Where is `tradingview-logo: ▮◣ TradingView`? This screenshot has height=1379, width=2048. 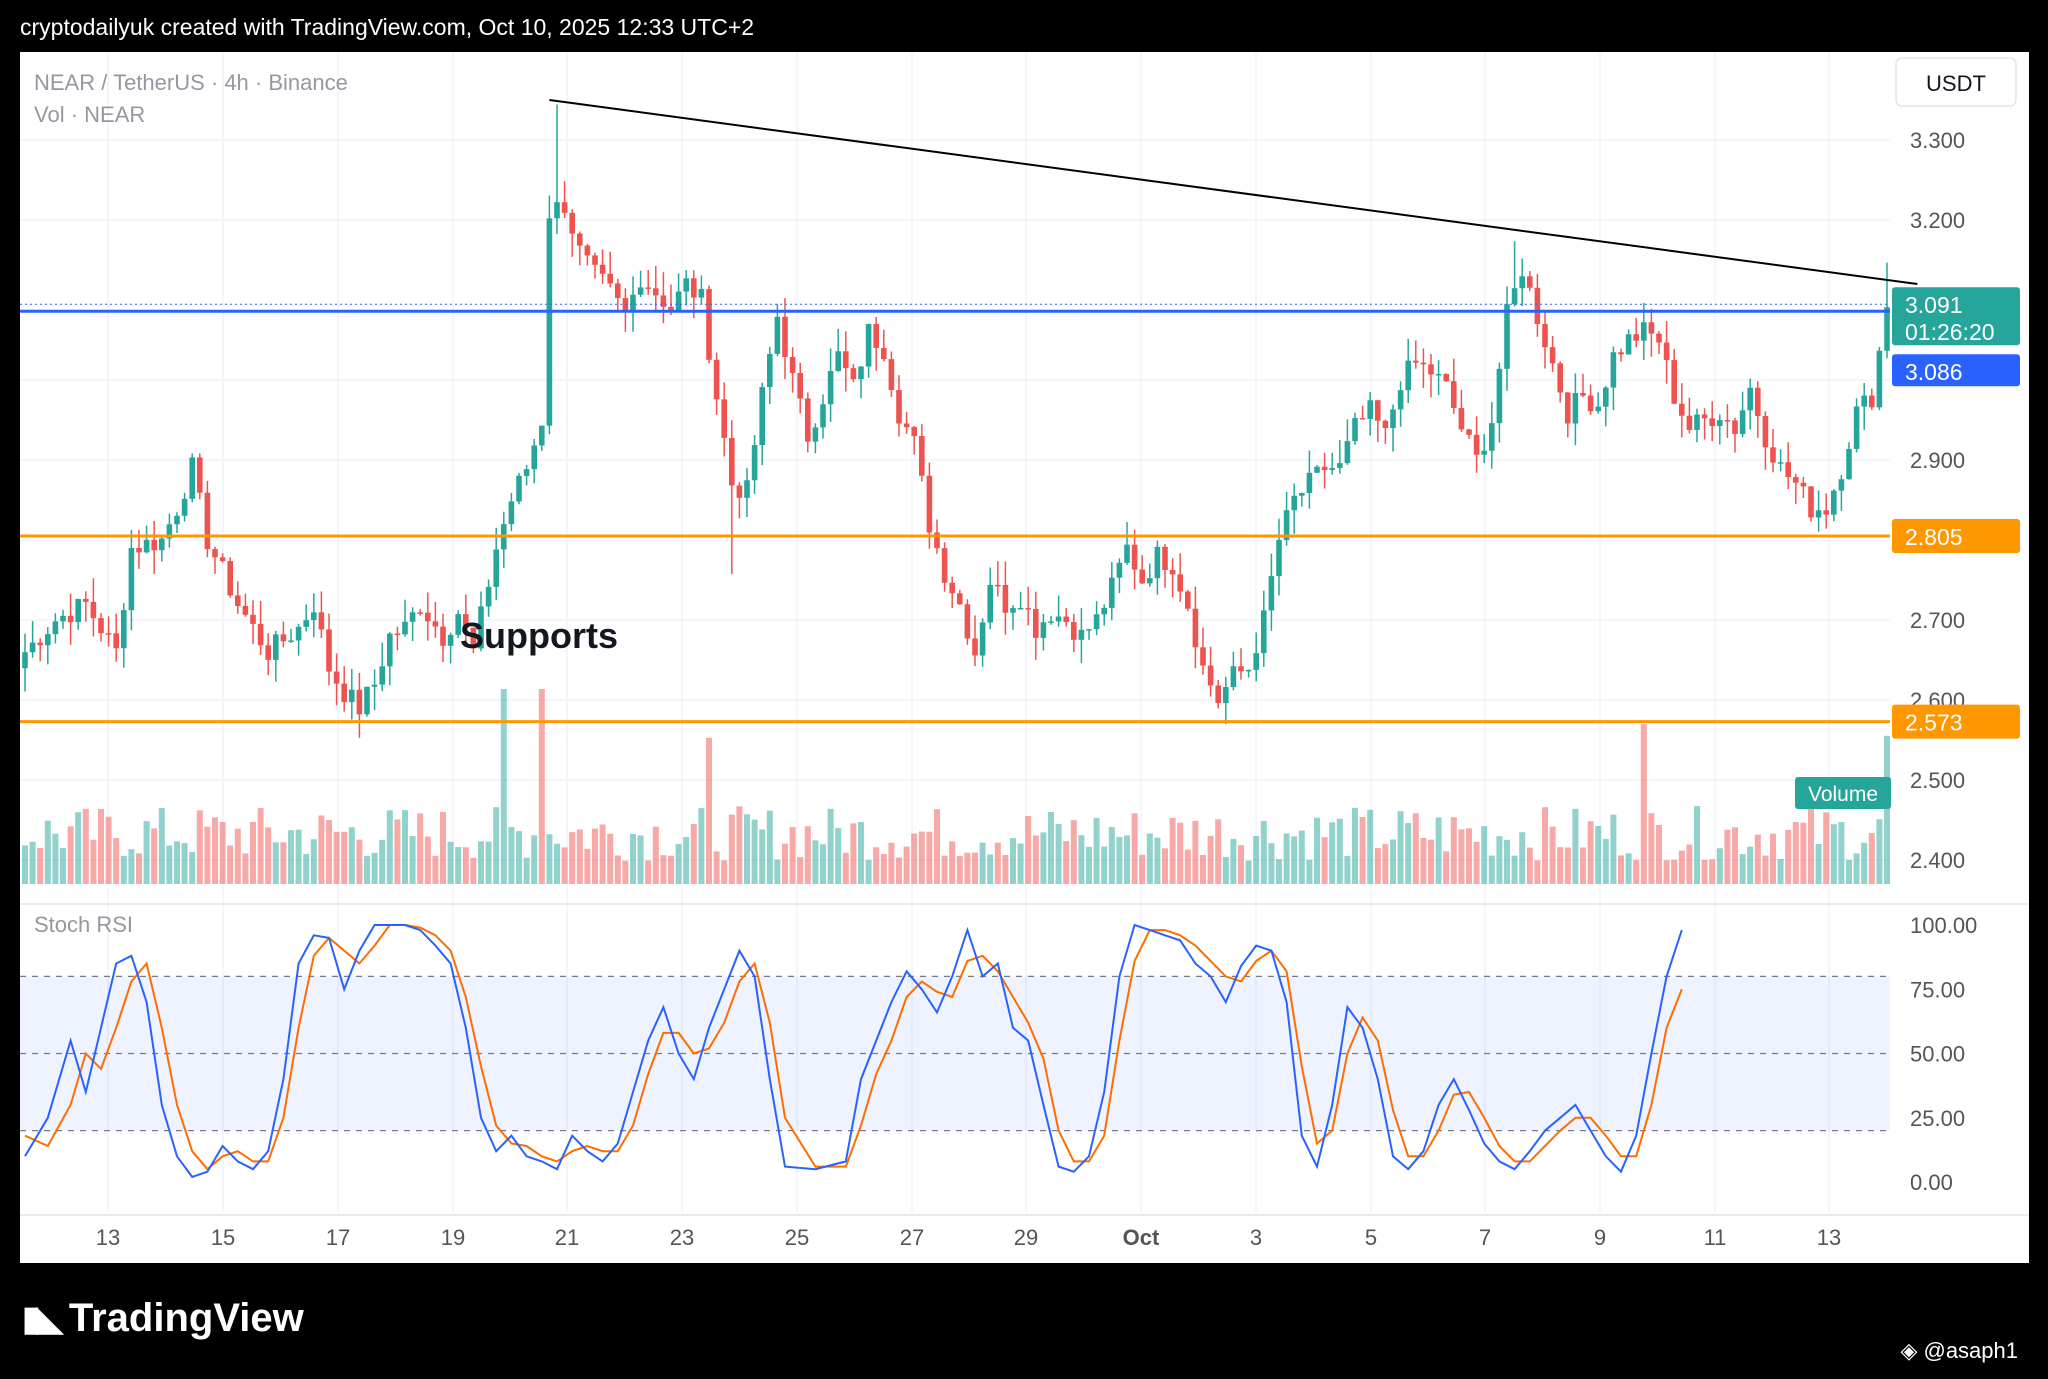 tradingview-logo: ▮◣ TradingView is located at coordinates (163, 1318).